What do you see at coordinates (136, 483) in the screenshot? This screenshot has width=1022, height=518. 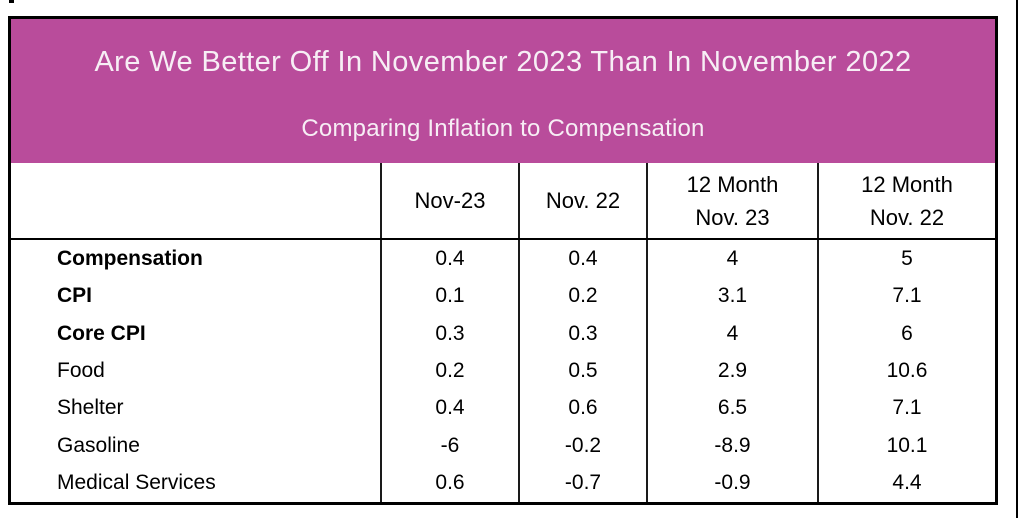 I see `row-label: Medical Services` at bounding box center [136, 483].